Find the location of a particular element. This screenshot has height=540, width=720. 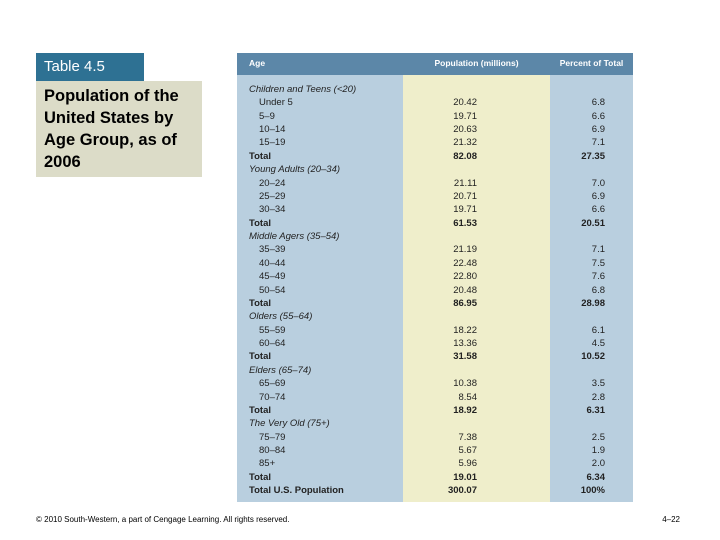

header-cell: Age is located at coordinates (257, 63).